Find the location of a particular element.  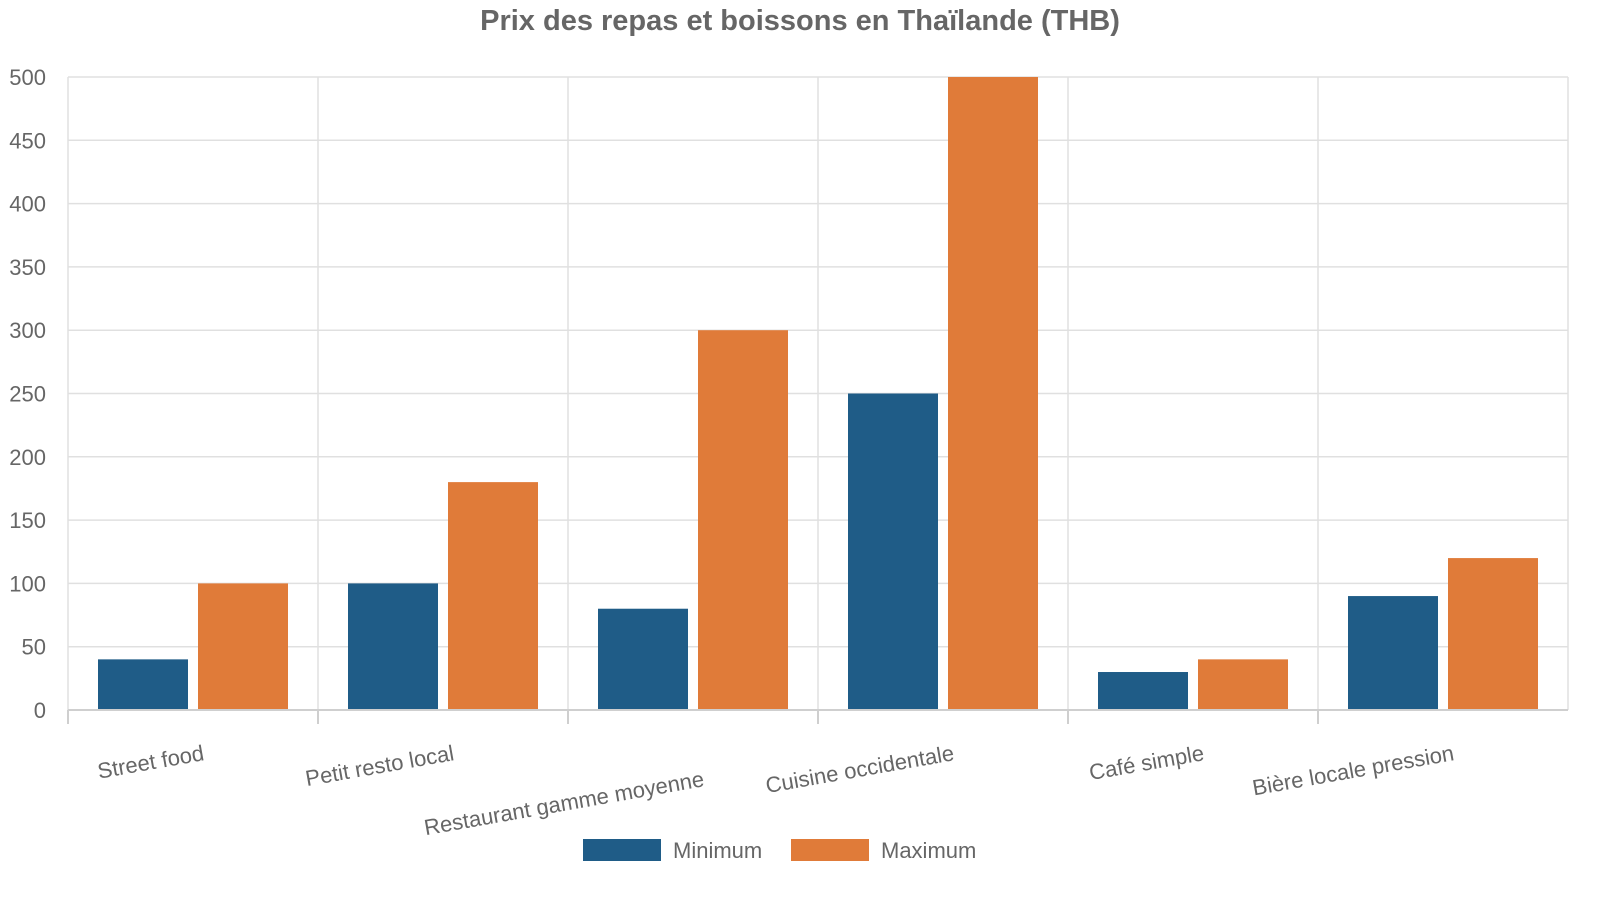

legend: Minimum Maximum is located at coordinates (779, 850).